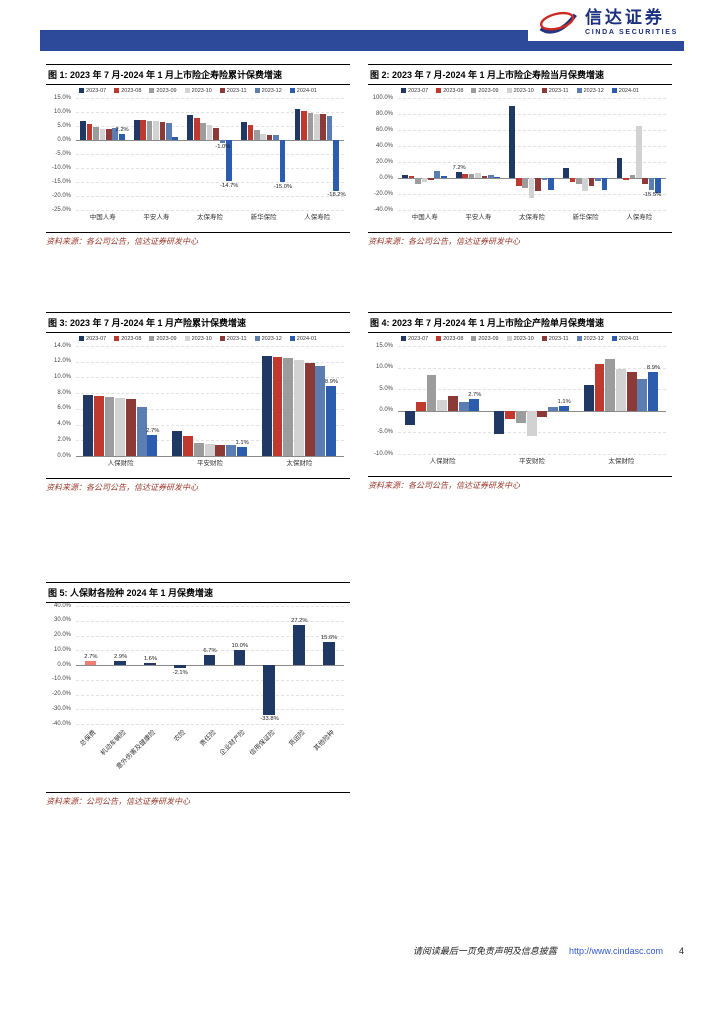 This screenshot has width=724, height=1024. I want to click on bar-value-label: -14.7%, so click(229, 185).